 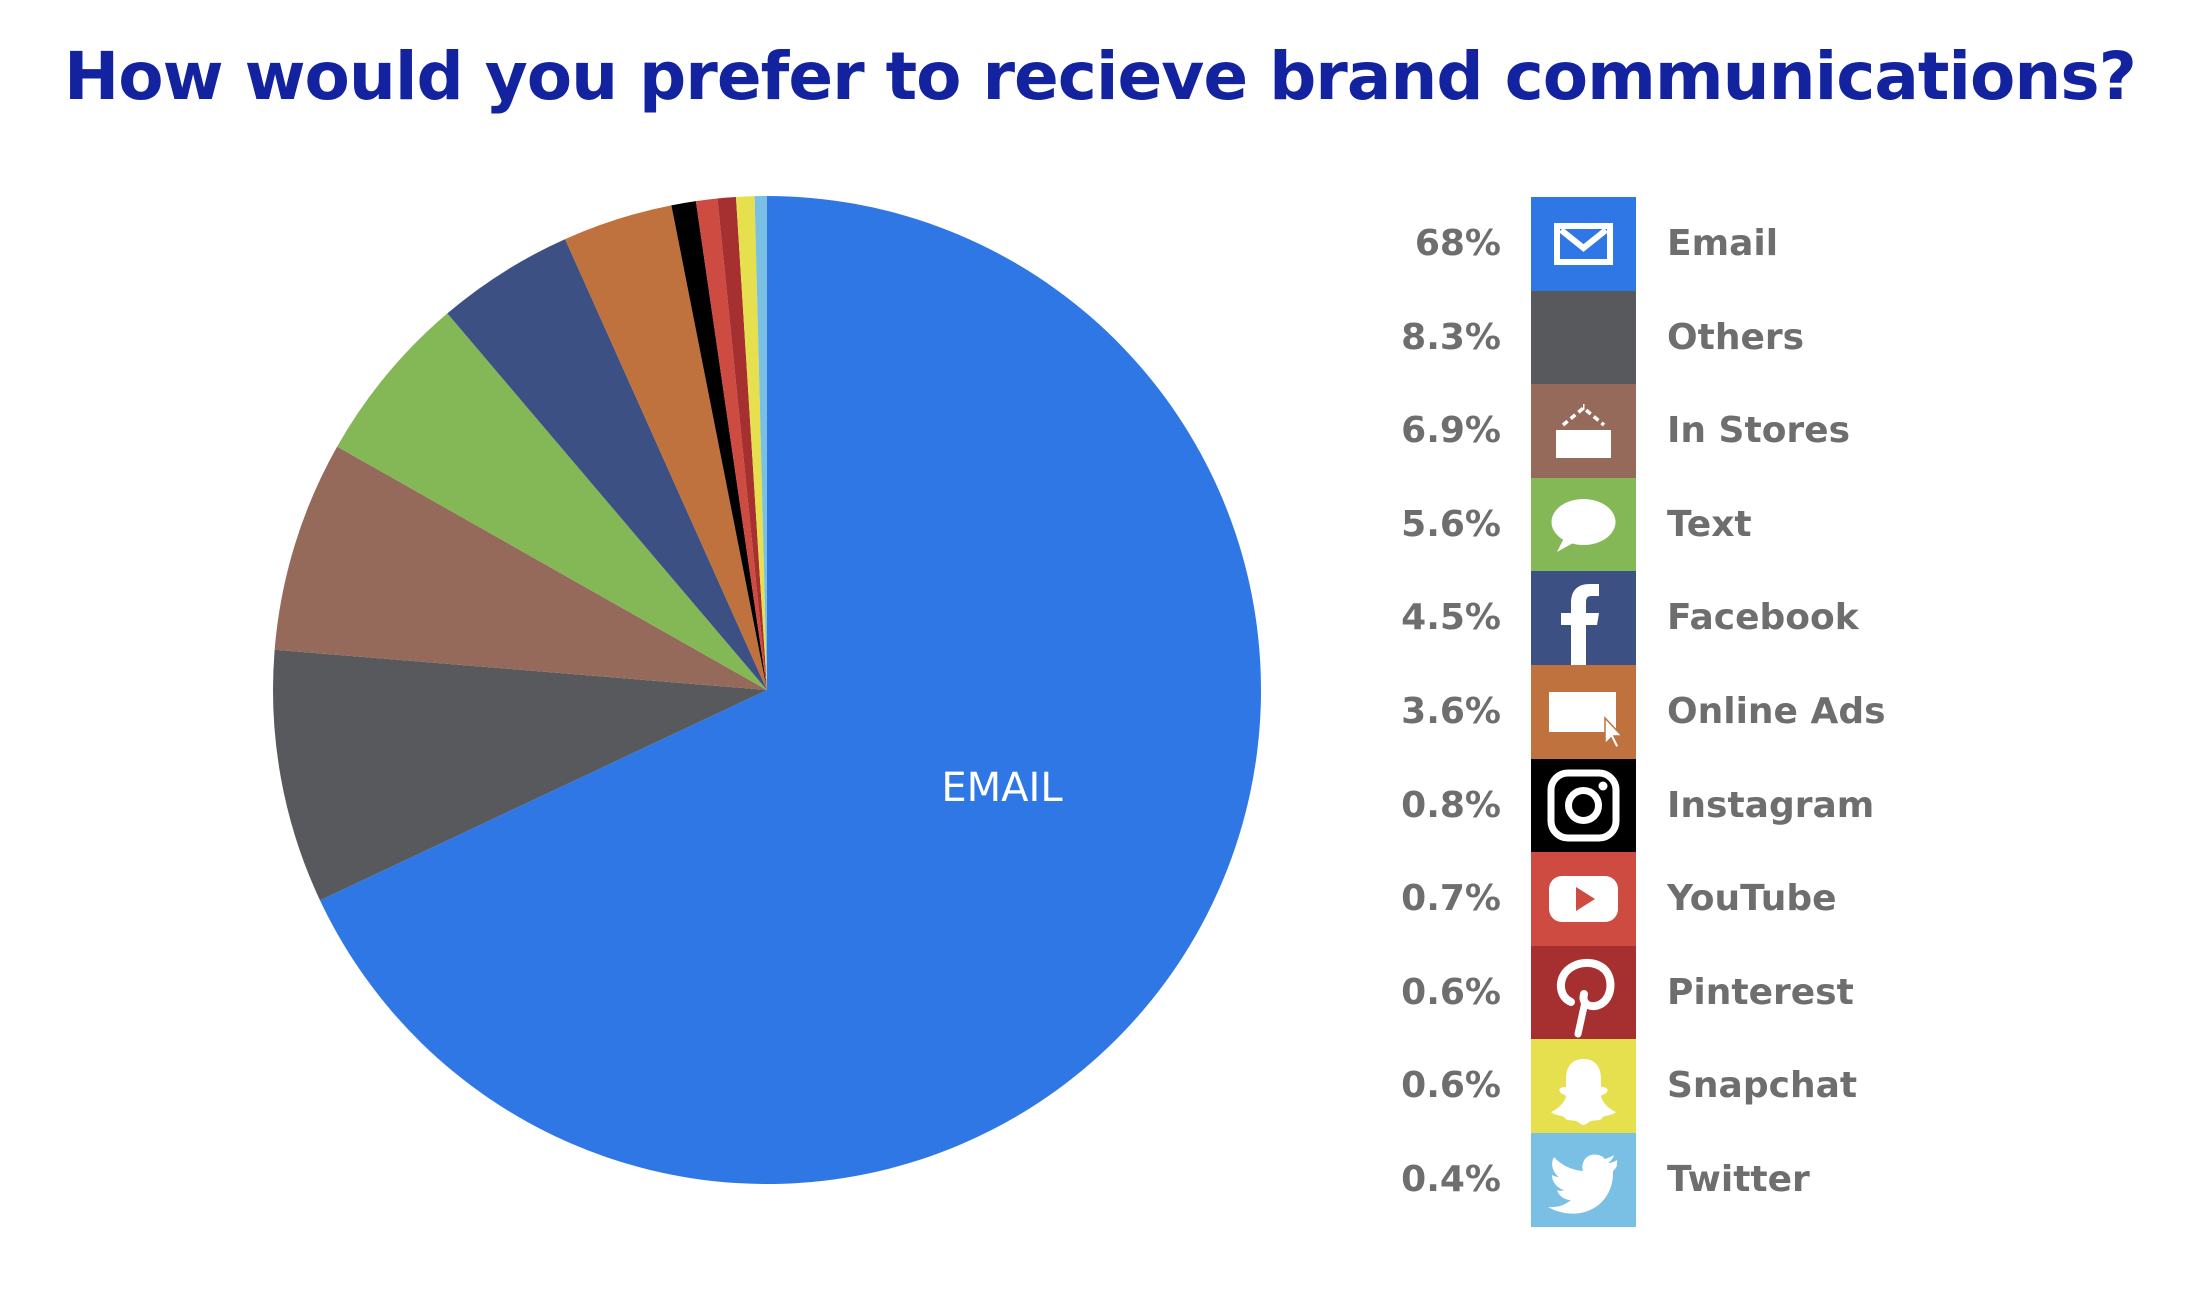 I want to click on envelope-icon, so click(x=1583, y=244).